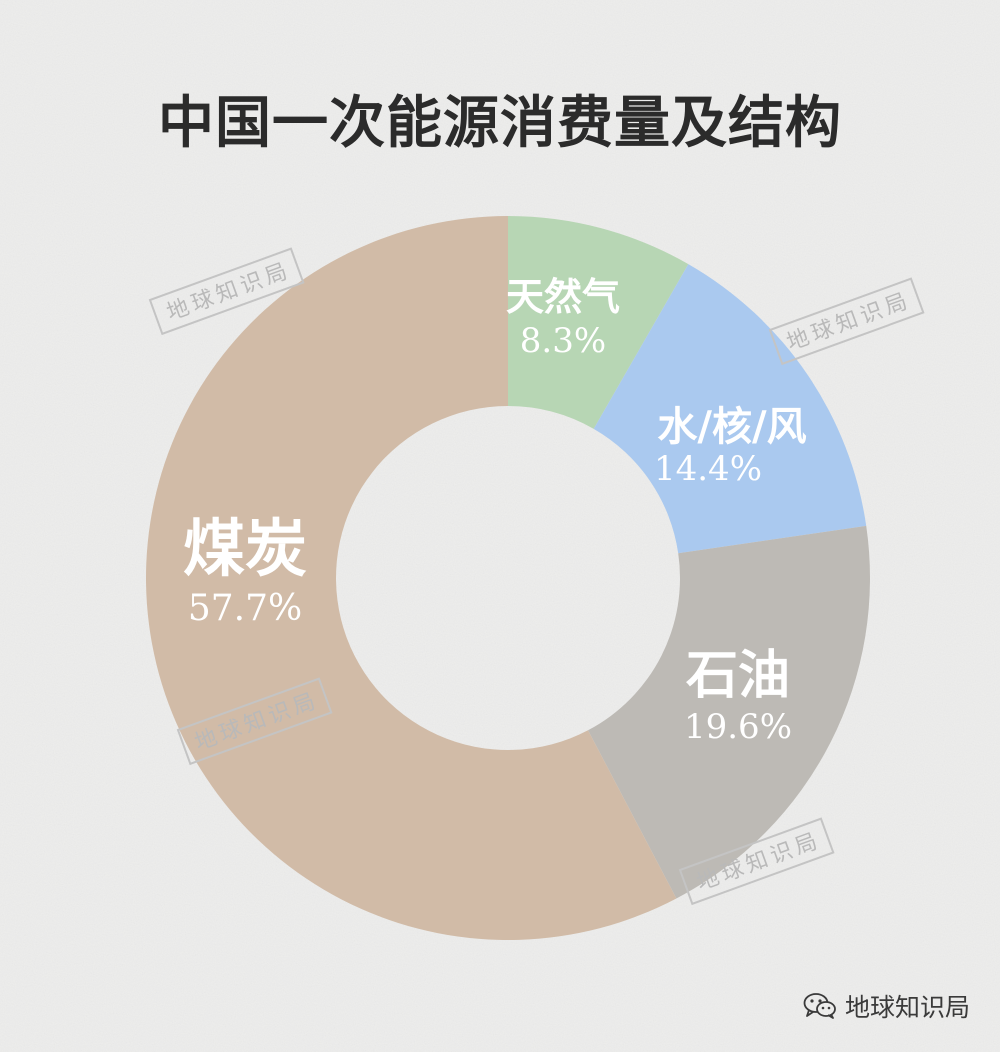  Describe the element at coordinates (245, 548) in the screenshot. I see `slice-label-coal: 煤炭` at that location.